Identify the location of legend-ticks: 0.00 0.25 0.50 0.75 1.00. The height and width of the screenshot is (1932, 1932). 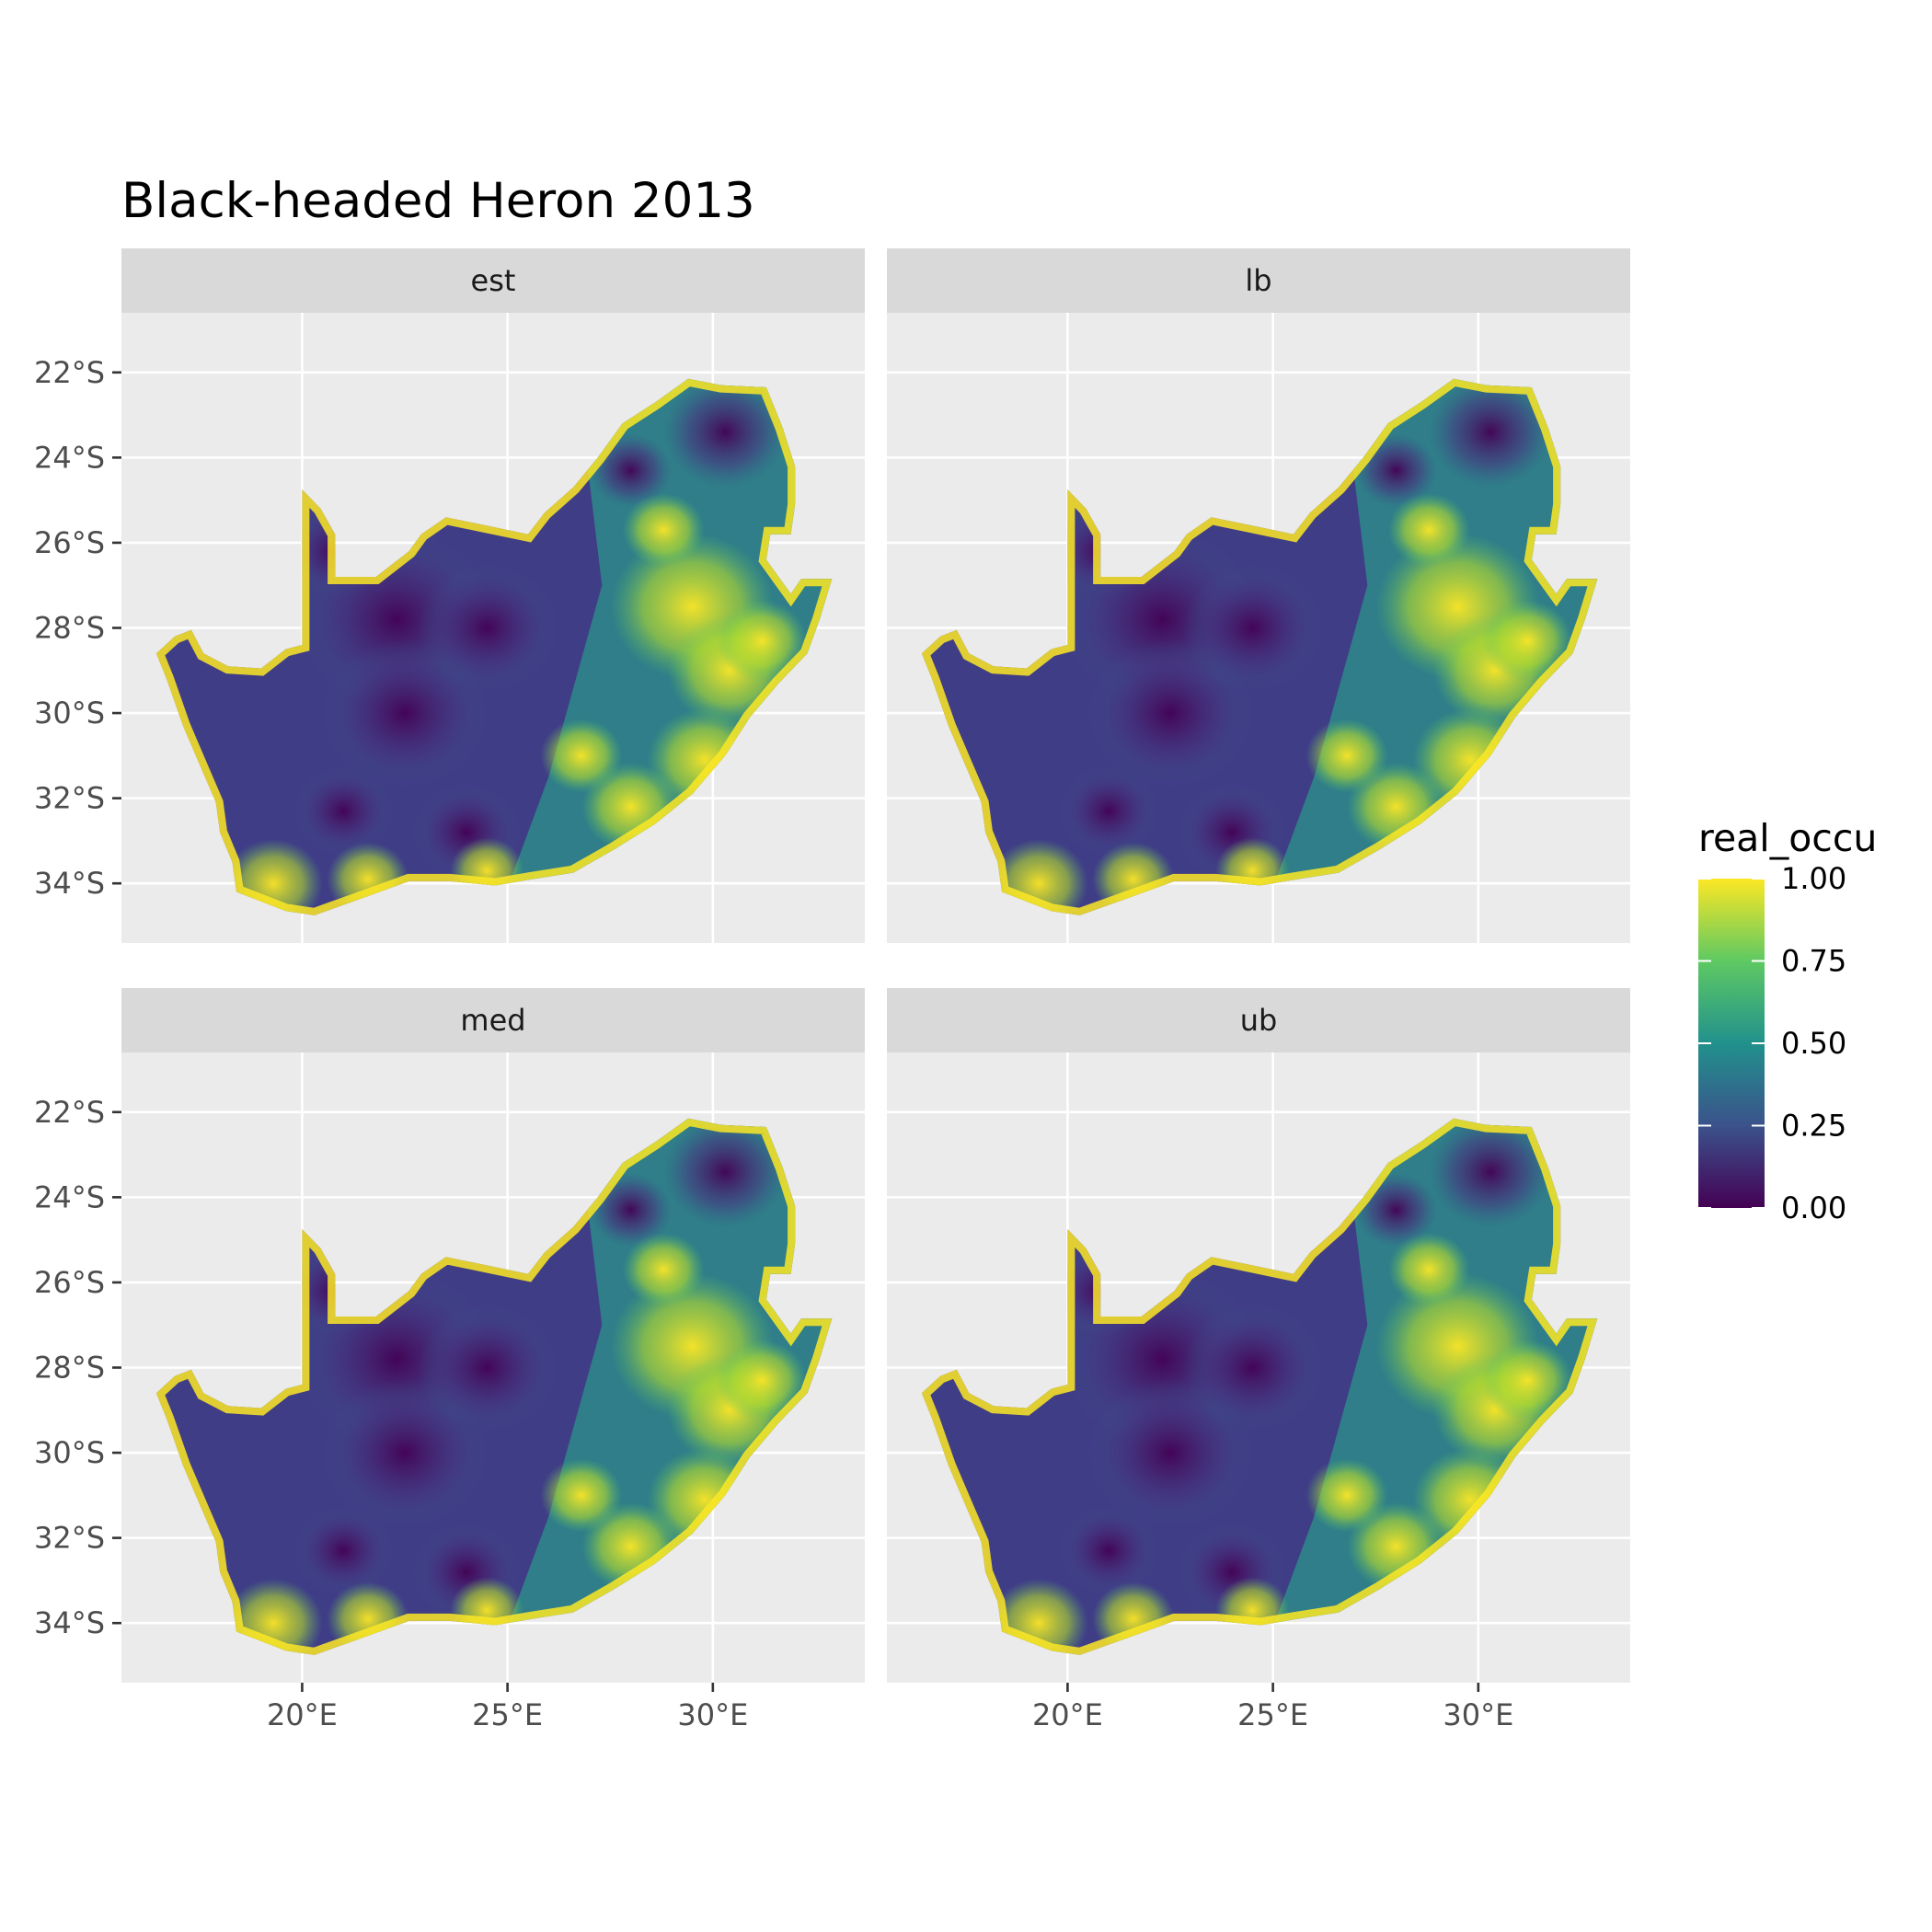
(1772, 1043).